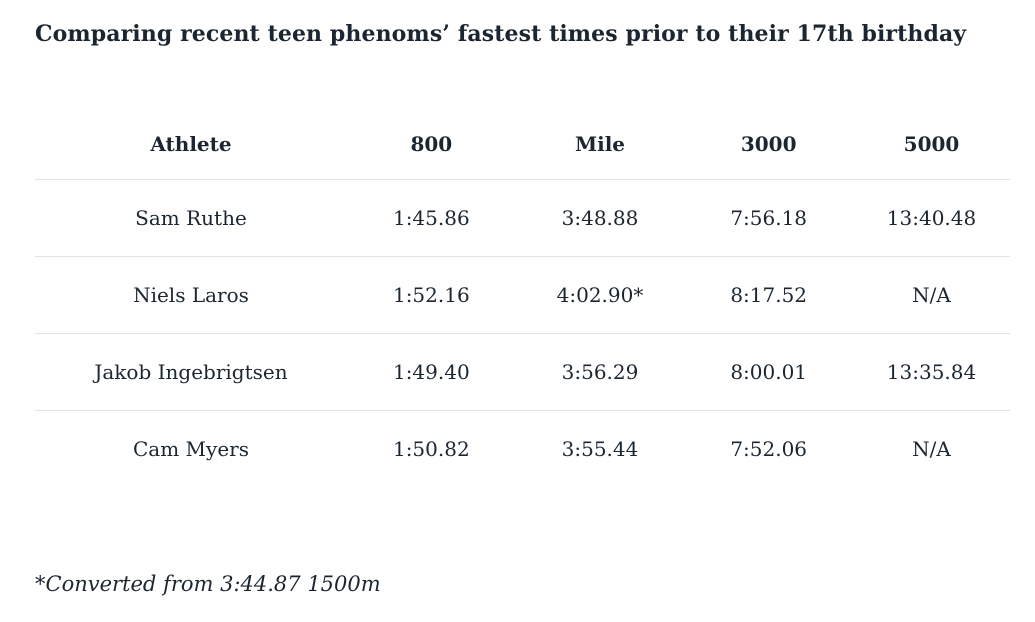 The height and width of the screenshot is (622, 1035). Describe the element at coordinates (600, 144) in the screenshot. I see `column-header-mile: Mile` at that location.